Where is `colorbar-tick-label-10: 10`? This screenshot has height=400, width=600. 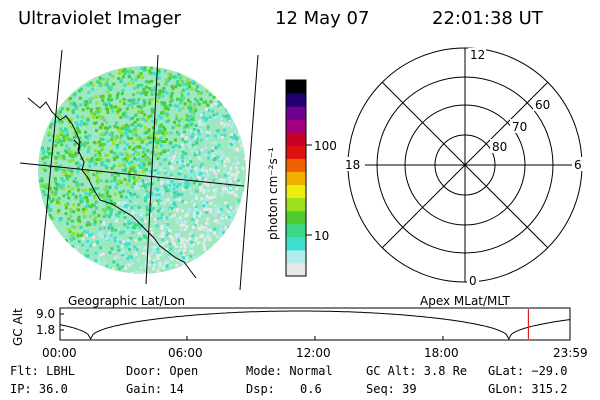
colorbar-tick-label-10: 10 is located at coordinates (321, 236).